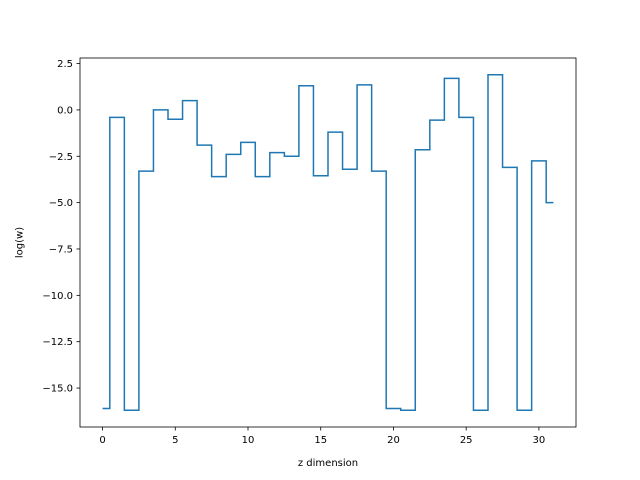 The width and height of the screenshot is (640, 480). I want to click on y-tick-label: −7.5, so click(61, 249).